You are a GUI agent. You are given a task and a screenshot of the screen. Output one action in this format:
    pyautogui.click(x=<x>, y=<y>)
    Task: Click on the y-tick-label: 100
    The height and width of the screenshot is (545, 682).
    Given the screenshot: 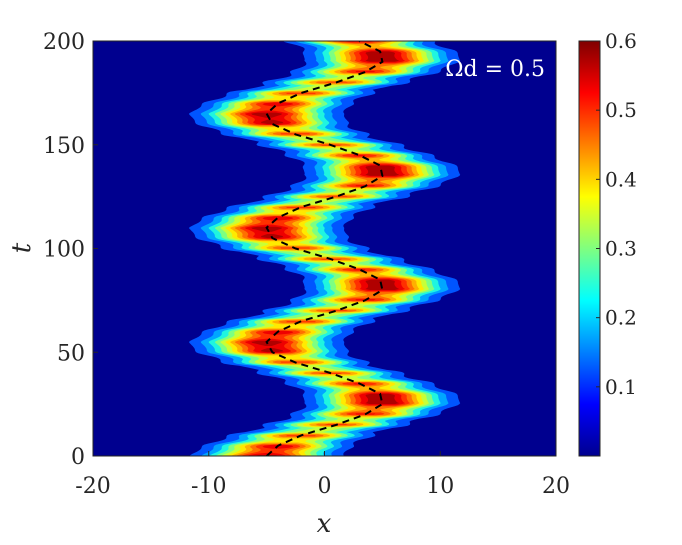 What is the action you would take?
    pyautogui.click(x=64, y=250)
    